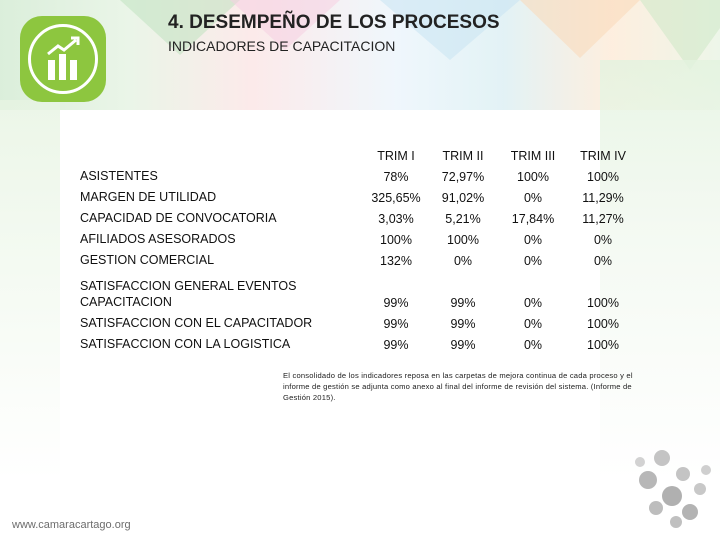 The height and width of the screenshot is (540, 720). I want to click on cell-value: 132%, so click(396, 261).